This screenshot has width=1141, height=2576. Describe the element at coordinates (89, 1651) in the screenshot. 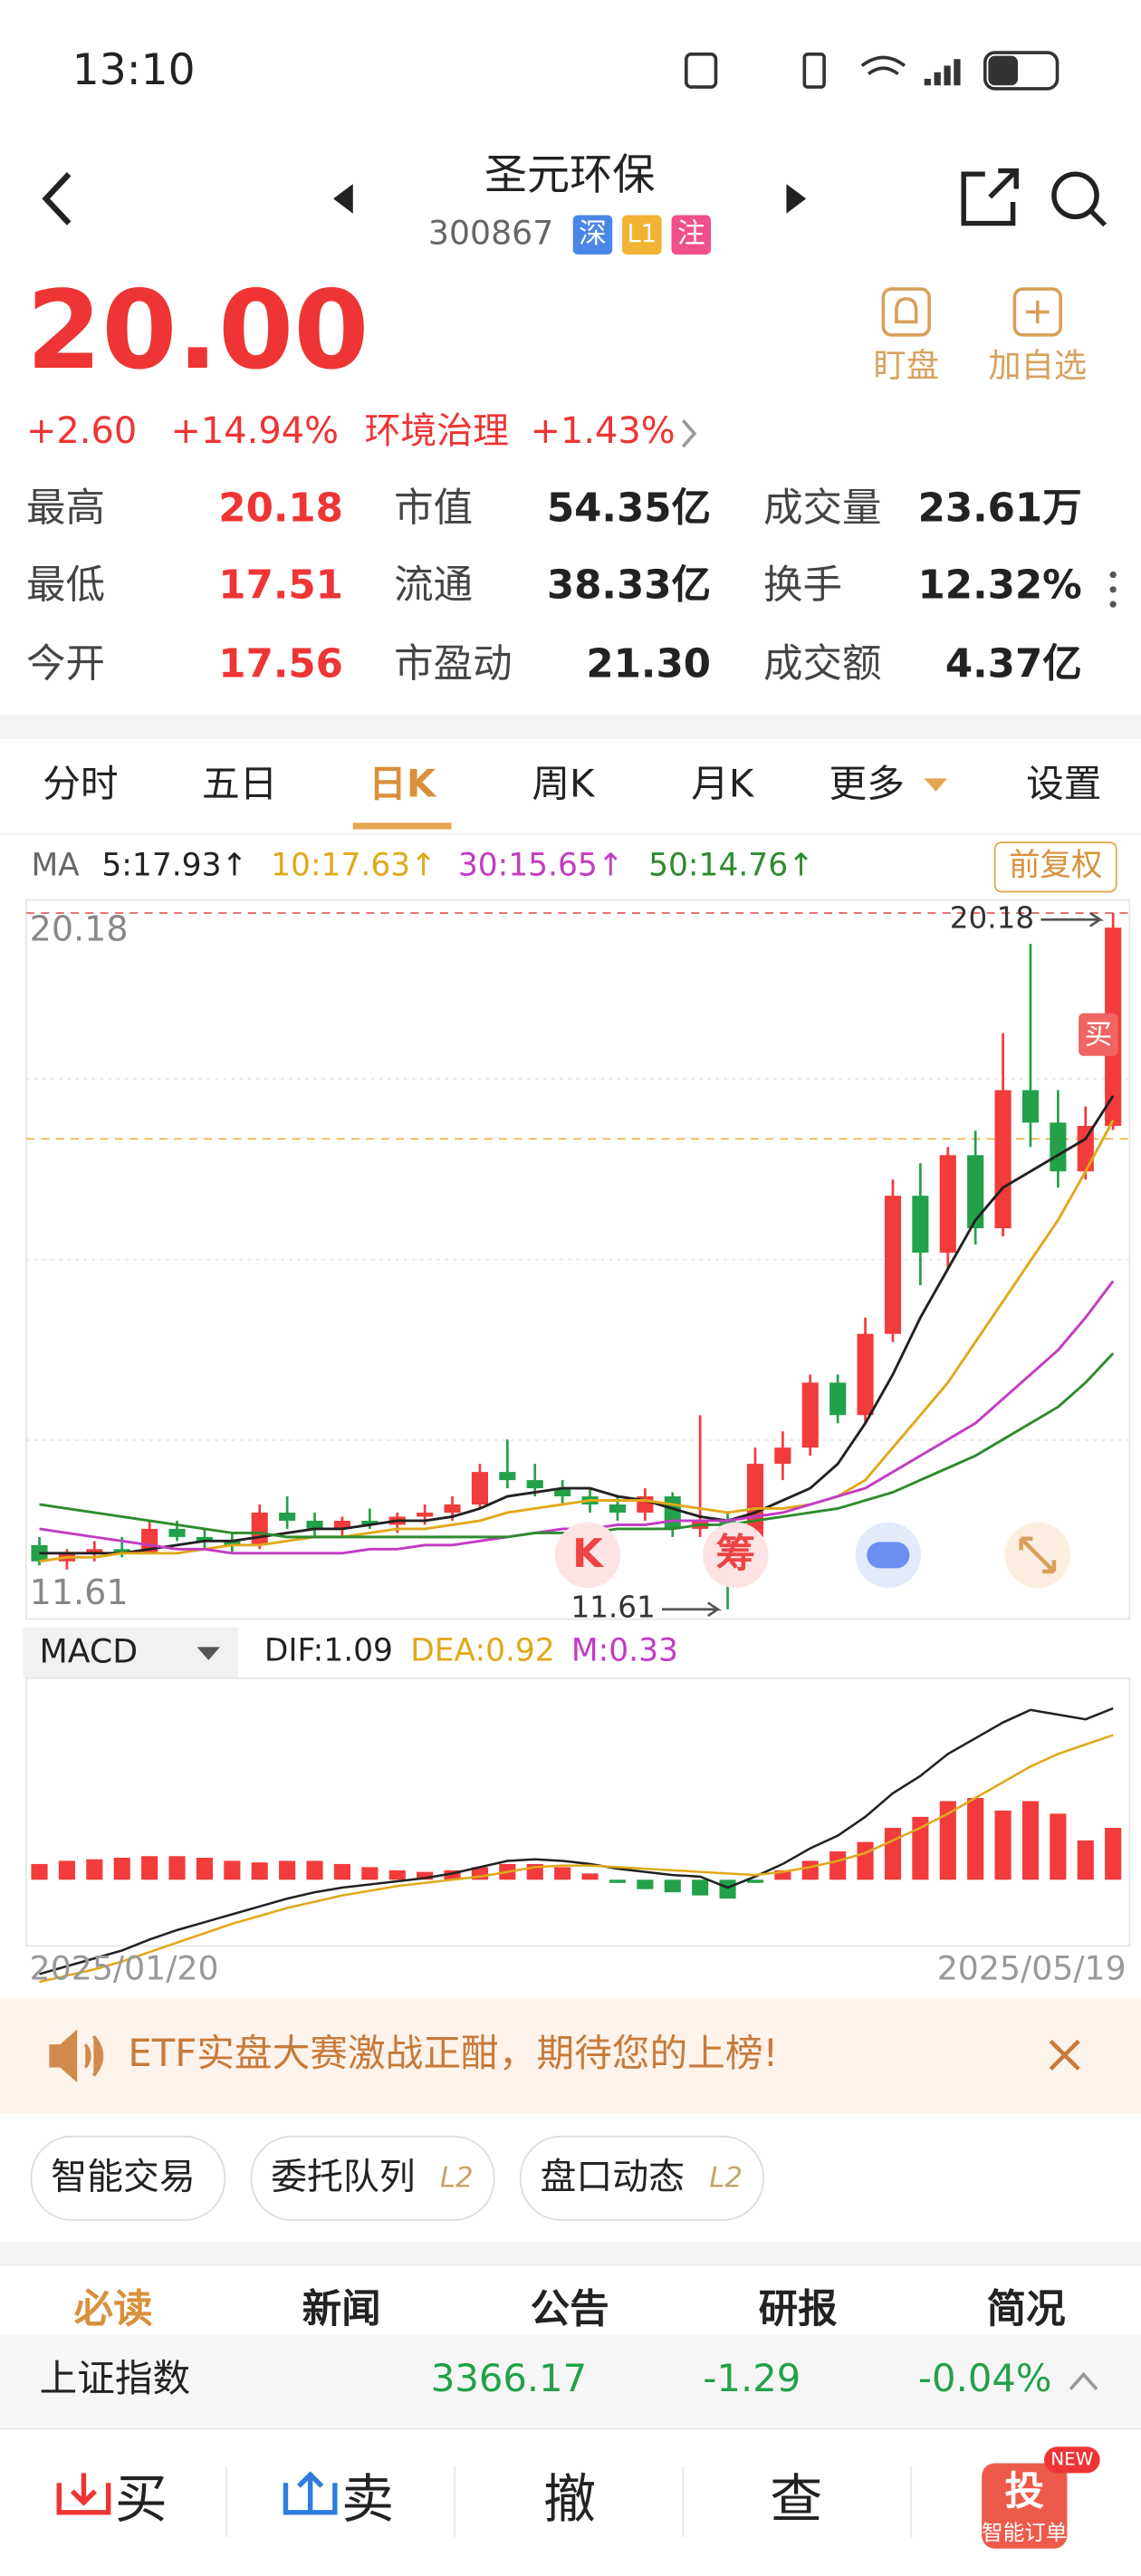

I see `macd-label: MACD` at that location.